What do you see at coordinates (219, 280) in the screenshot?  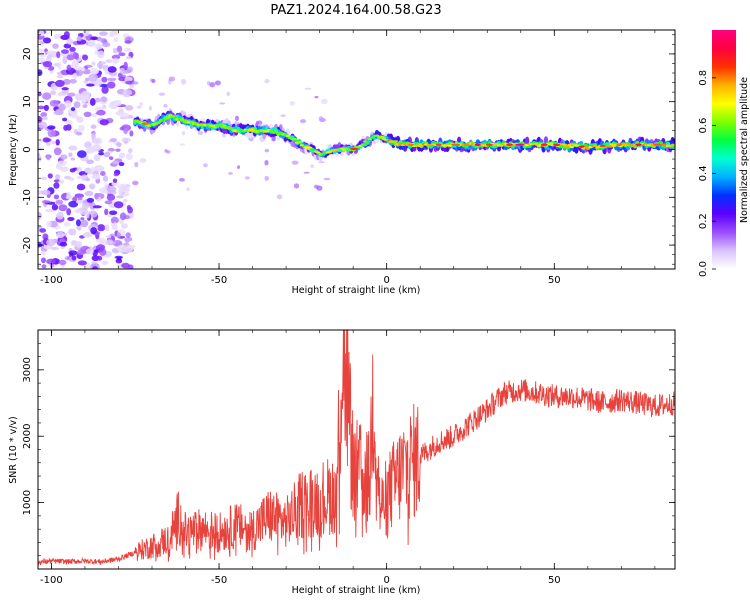 I see `heatmap-x-tick-label: -50` at bounding box center [219, 280].